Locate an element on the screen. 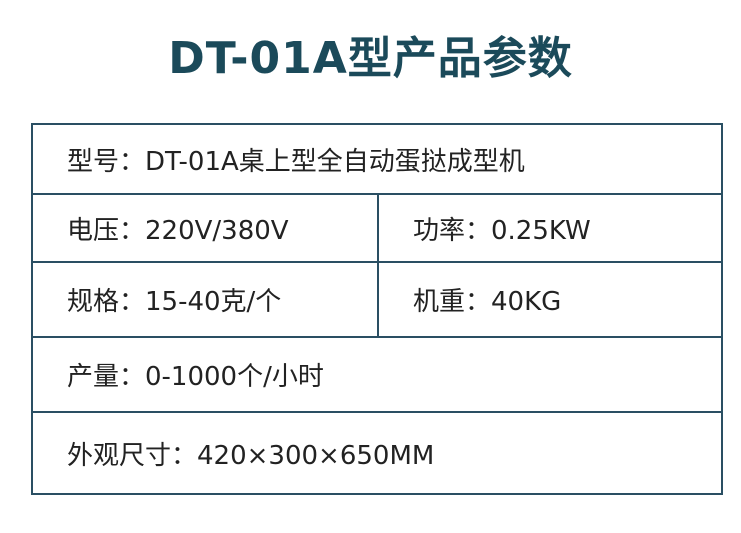 The width and height of the screenshot is (741, 533). table-row-spec-weight: 规格：15-40克/个 机重：40KG is located at coordinates (377, 300).